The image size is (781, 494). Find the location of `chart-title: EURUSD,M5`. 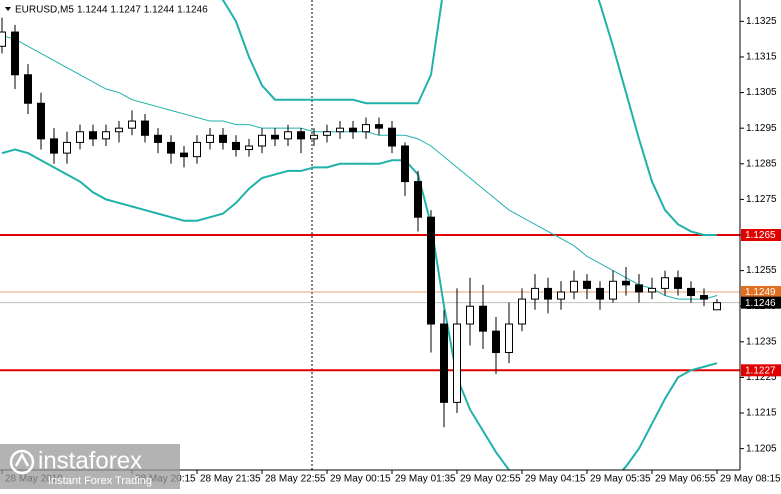

chart-title: EURUSD,M5 is located at coordinates (44, 10).